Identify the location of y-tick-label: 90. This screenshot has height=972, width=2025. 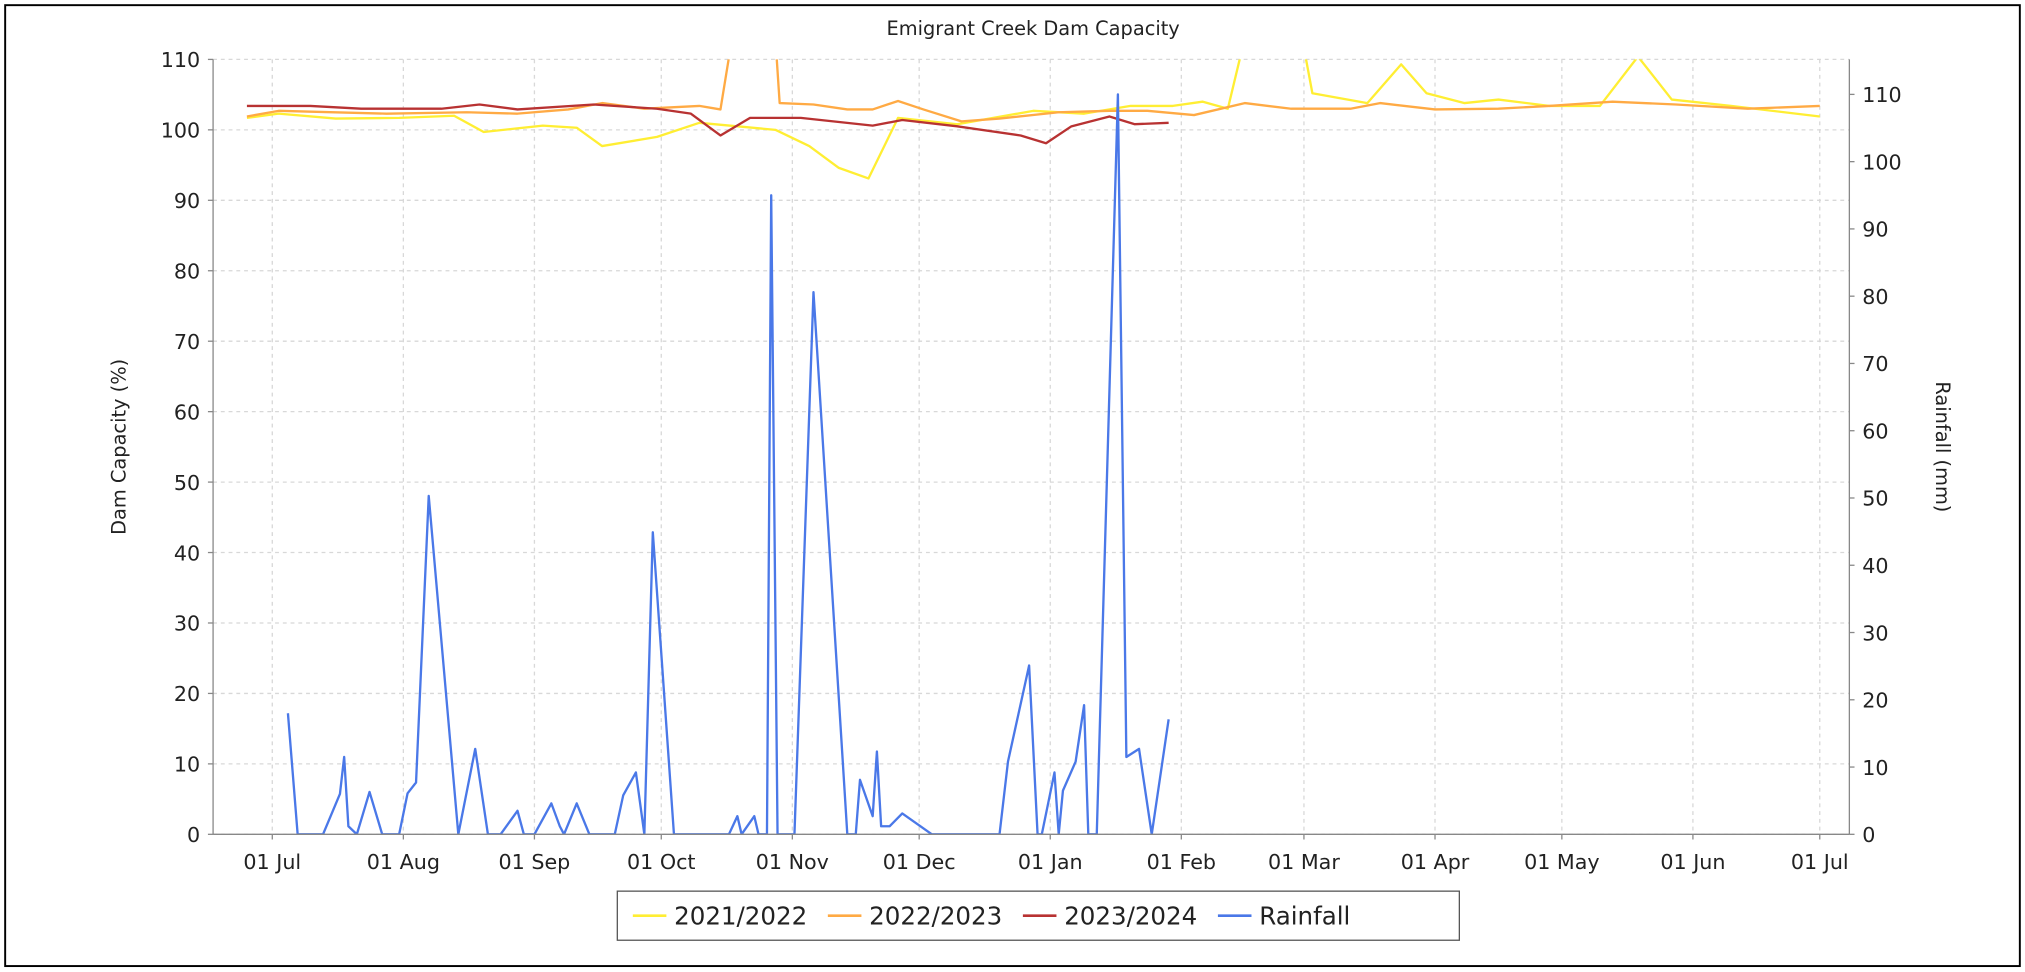
(187, 201).